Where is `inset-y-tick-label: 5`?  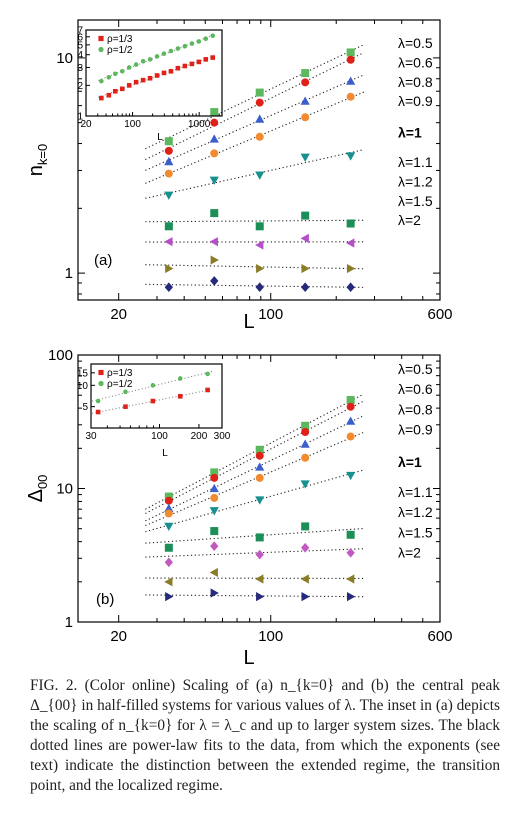
inset-y-tick-label: 5 is located at coordinates (85, 407).